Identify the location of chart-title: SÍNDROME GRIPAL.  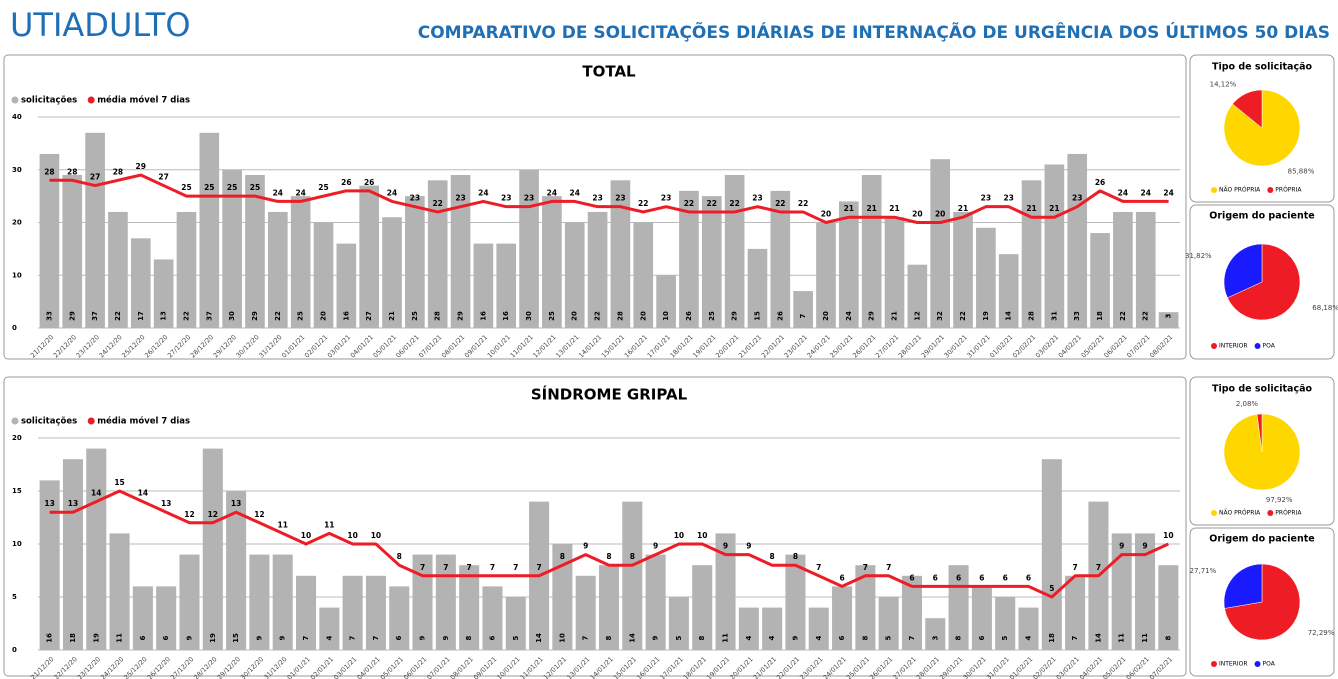
(609, 394).